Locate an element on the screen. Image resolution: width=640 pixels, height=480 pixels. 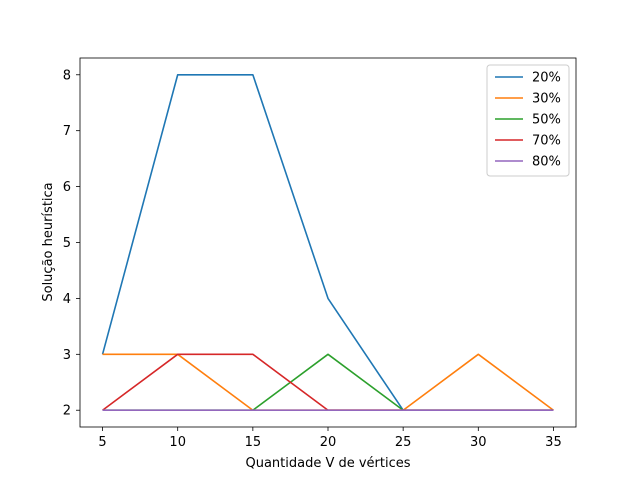
legend-label: 80% is located at coordinates (546, 162).